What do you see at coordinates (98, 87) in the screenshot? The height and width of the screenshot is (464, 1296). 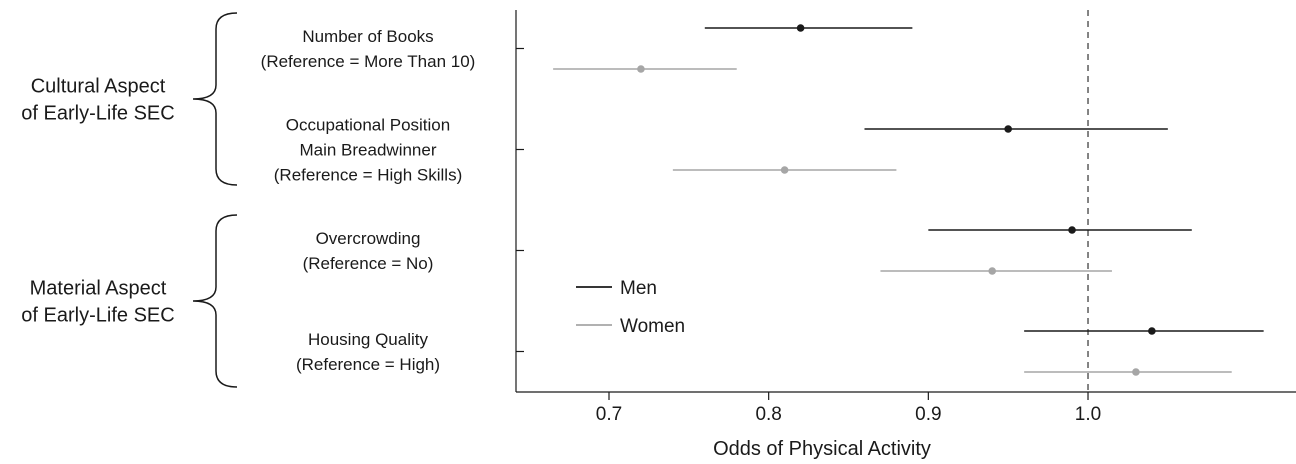 I see `group-label-line: Cultural Aspect` at bounding box center [98, 87].